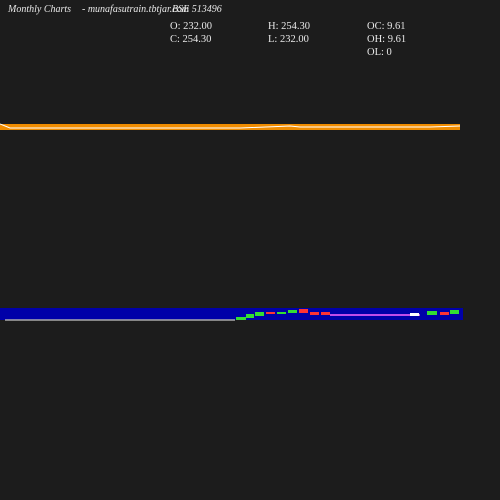 This screenshot has width=500, height=500. I want to click on volume-band, so click(230, 127).